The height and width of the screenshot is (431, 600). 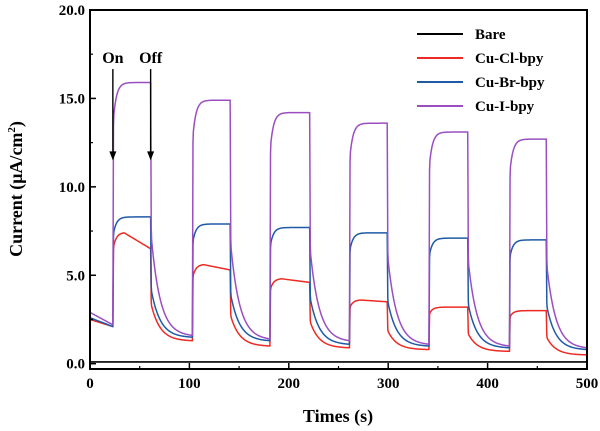 I want to click on legend-label: Cu-I-bpy, so click(x=505, y=107).